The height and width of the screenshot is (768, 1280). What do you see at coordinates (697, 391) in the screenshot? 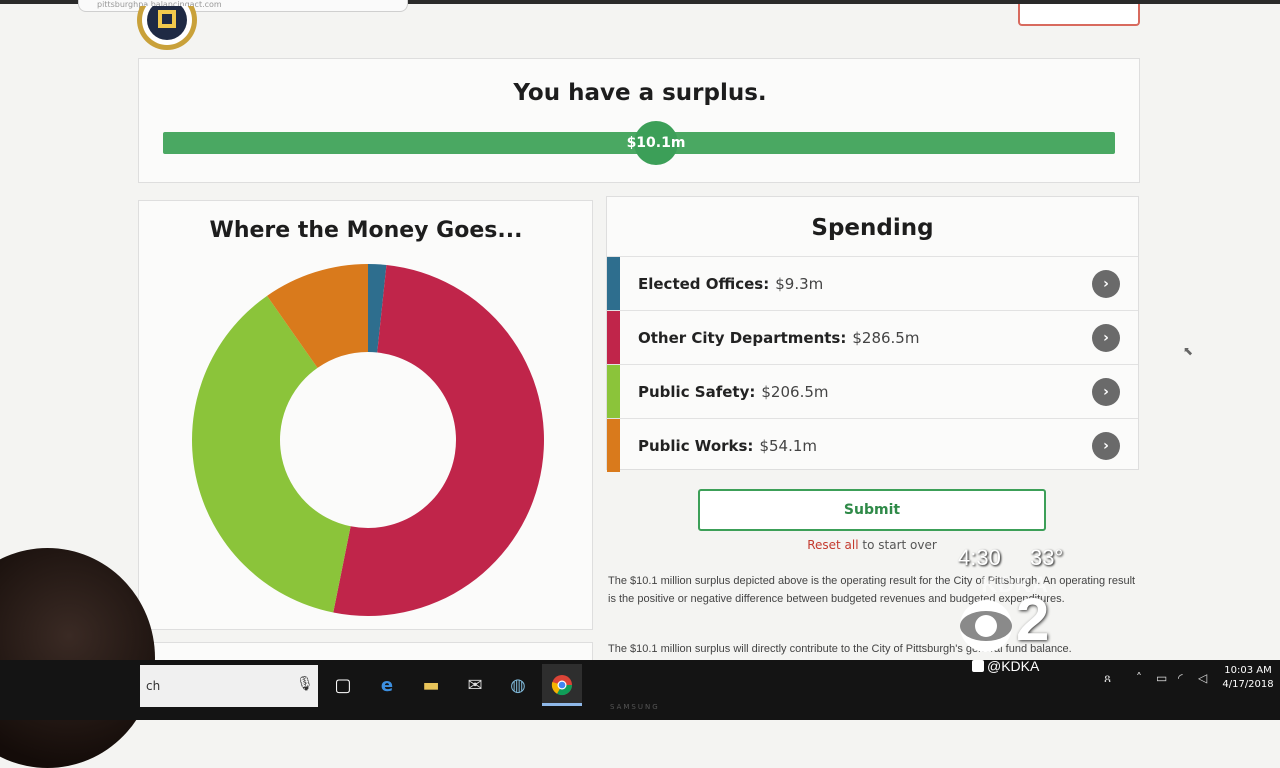
I see `spending-label: Public Safety:` at bounding box center [697, 391].